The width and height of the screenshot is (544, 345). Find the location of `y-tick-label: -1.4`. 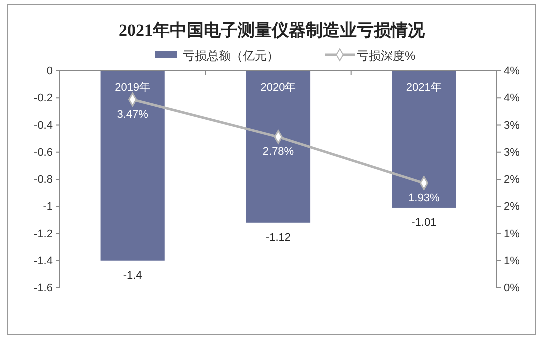

y-tick-label: -1.4 is located at coordinates (43, 261).